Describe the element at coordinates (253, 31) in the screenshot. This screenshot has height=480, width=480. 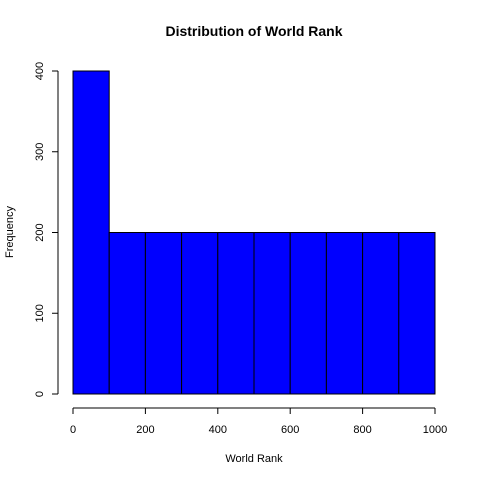
I see `chart-title: Distribution of World Rank` at that location.